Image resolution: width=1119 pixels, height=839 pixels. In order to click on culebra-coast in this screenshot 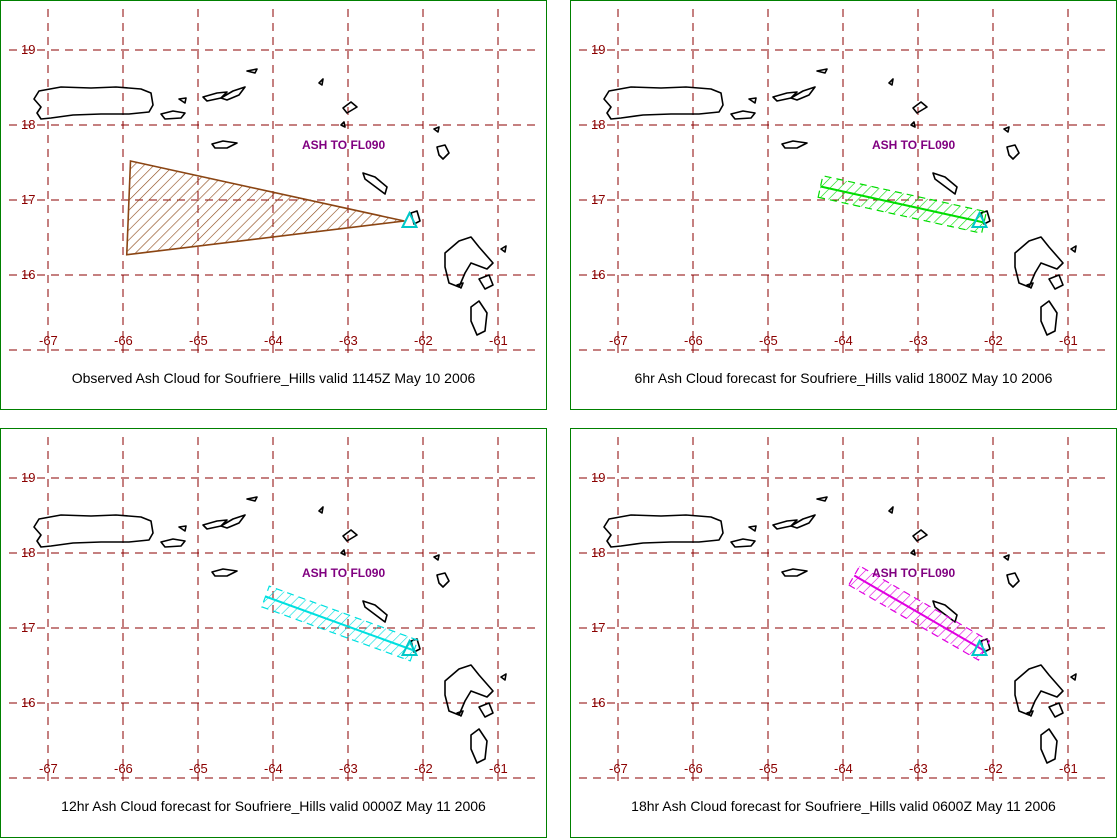, I will do `click(182, 100)`.